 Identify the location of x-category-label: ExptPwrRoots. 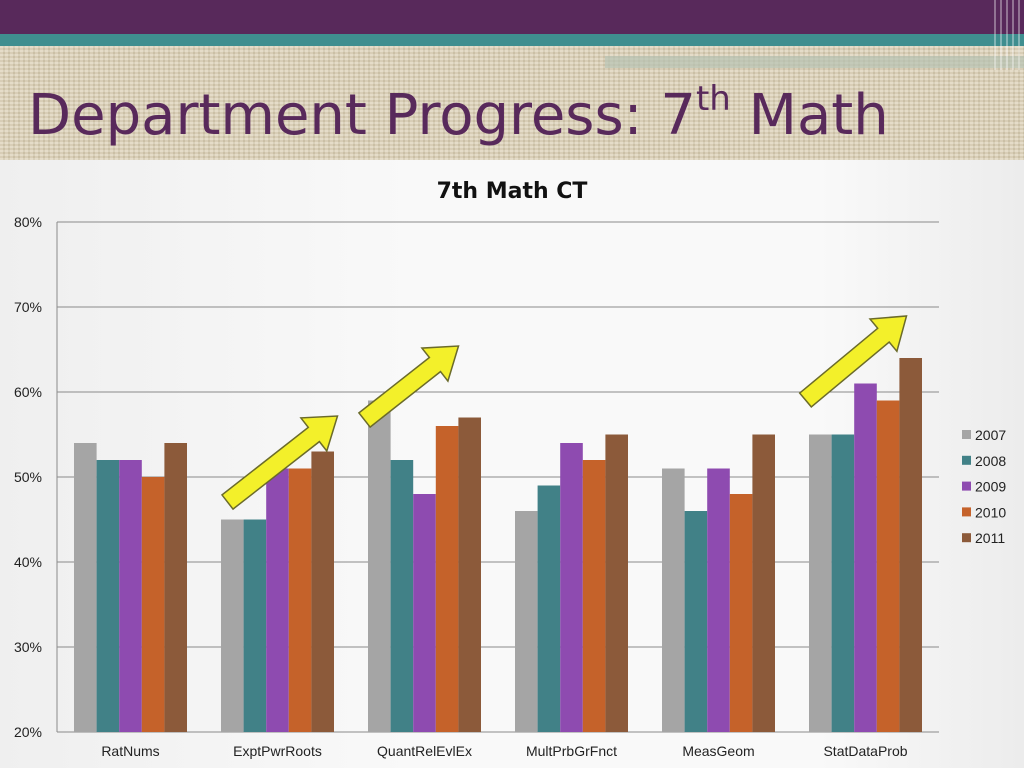
(277, 751).